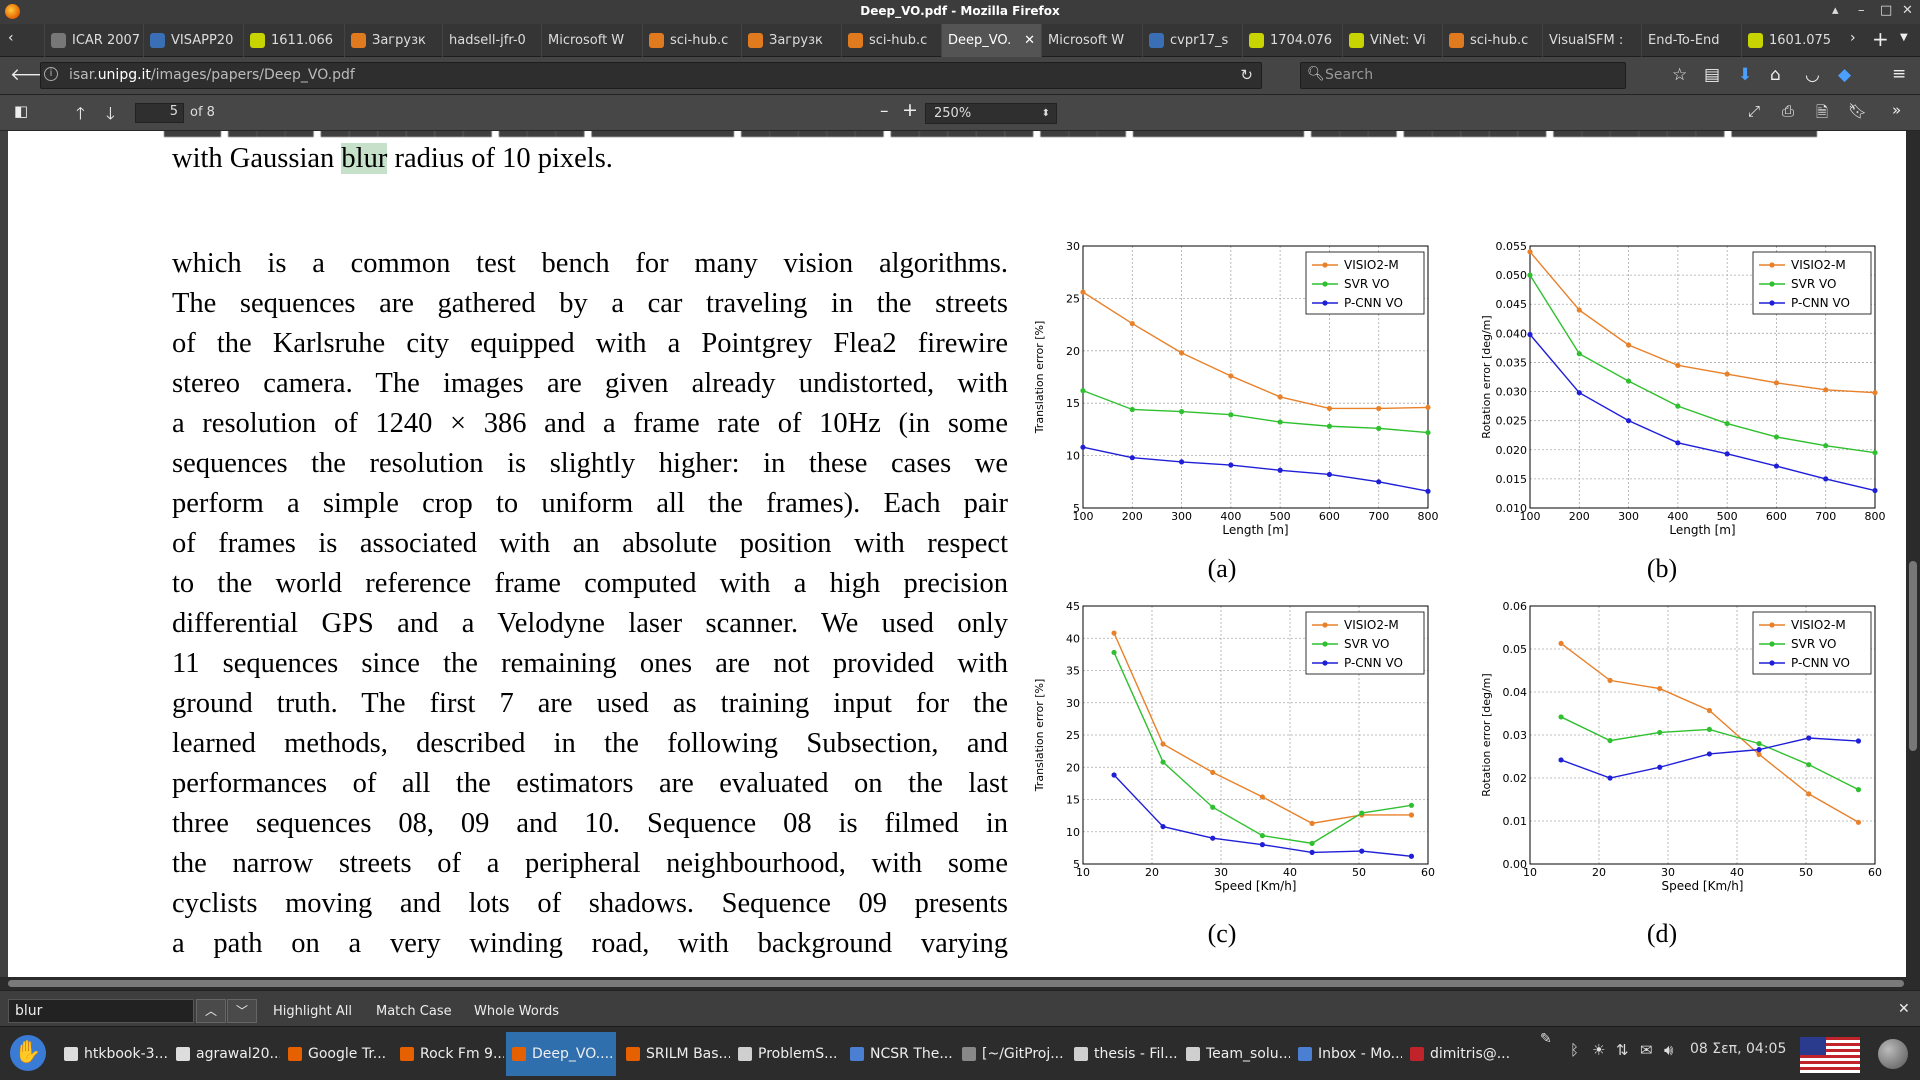 This screenshot has height=1080, width=1920. What do you see at coordinates (1530, 872) in the screenshot?
I see `x-tick-label: 10` at bounding box center [1530, 872].